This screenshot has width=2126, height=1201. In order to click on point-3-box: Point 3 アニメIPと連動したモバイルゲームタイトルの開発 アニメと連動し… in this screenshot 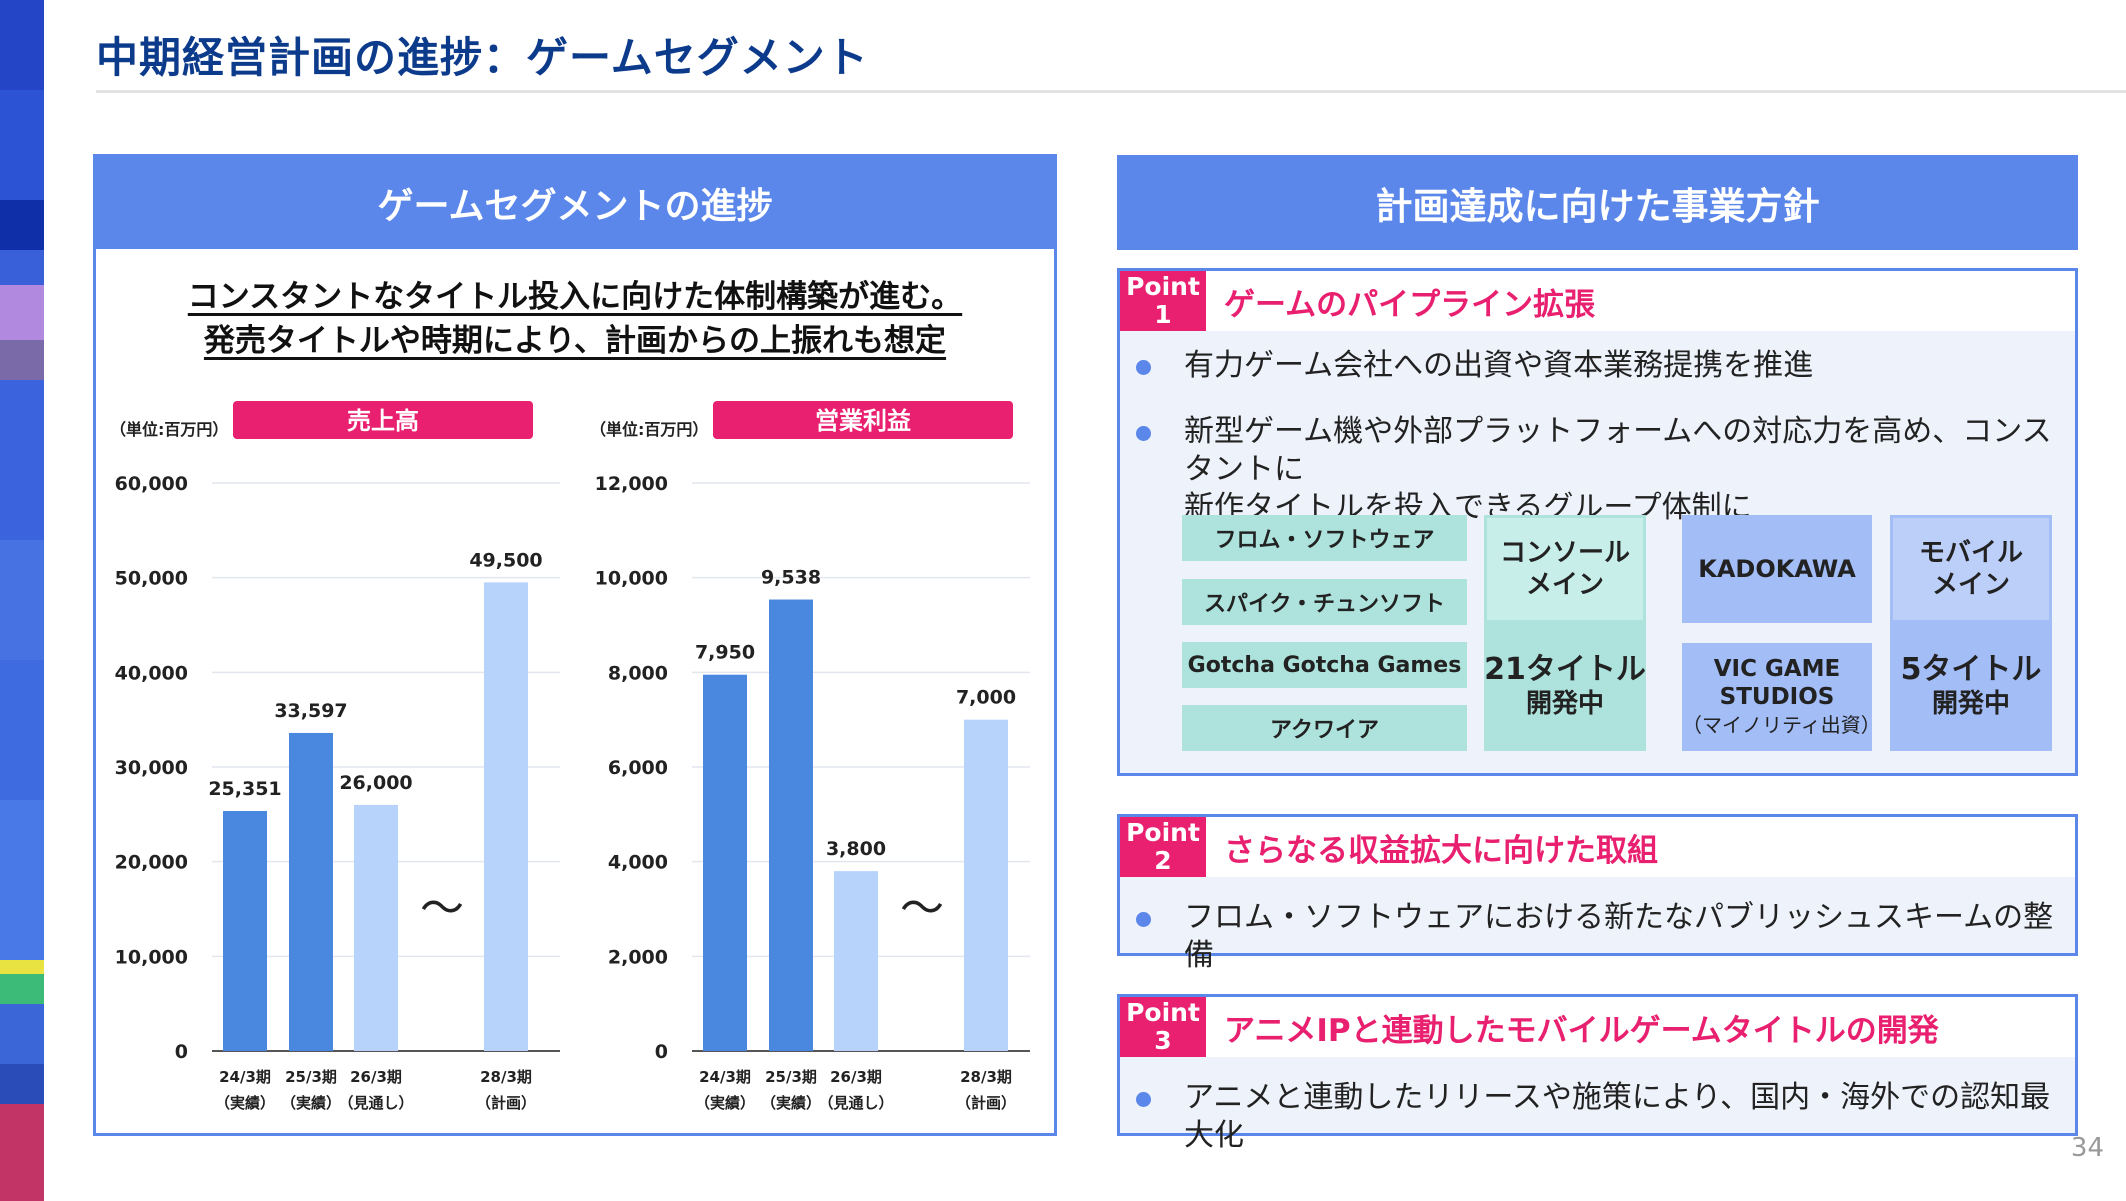, I will do `click(1597, 1073)`.